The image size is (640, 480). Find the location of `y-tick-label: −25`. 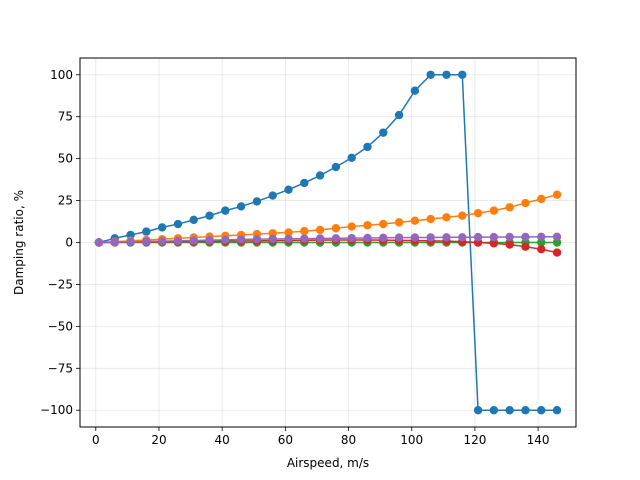

y-tick-label: −25 is located at coordinates (60, 284).